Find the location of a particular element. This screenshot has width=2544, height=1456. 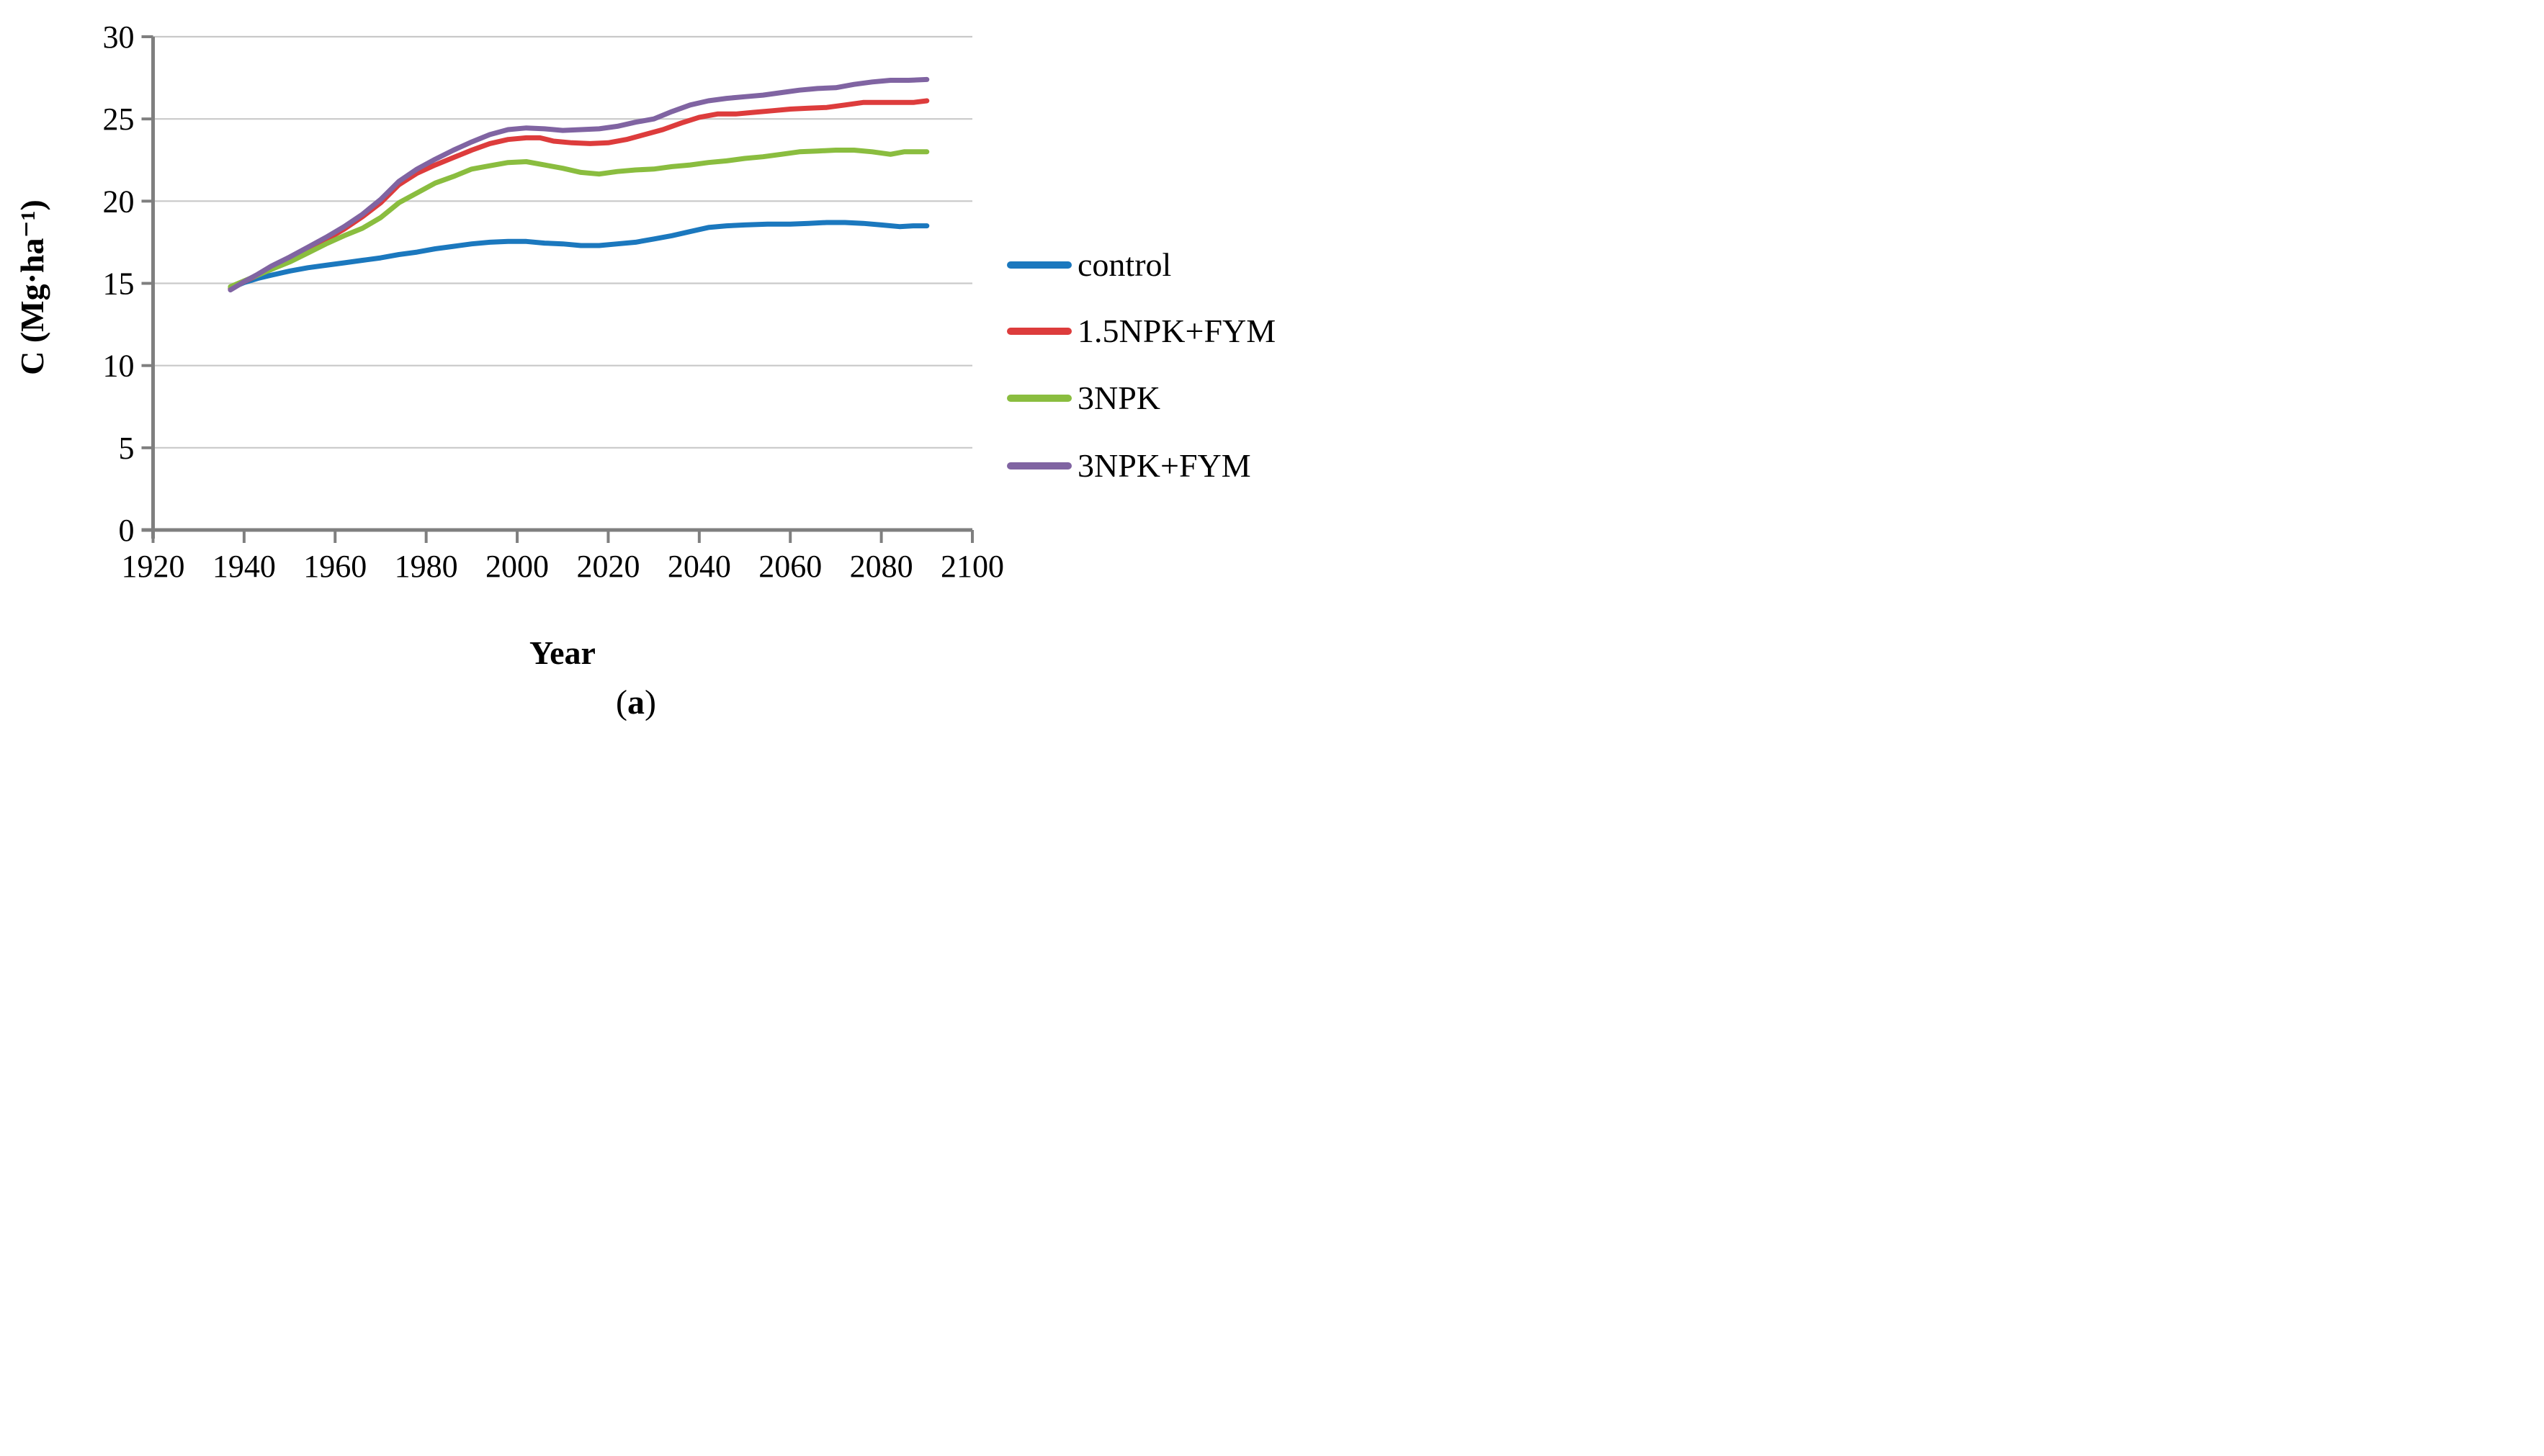

figure-caption: (a) is located at coordinates (636, 702).